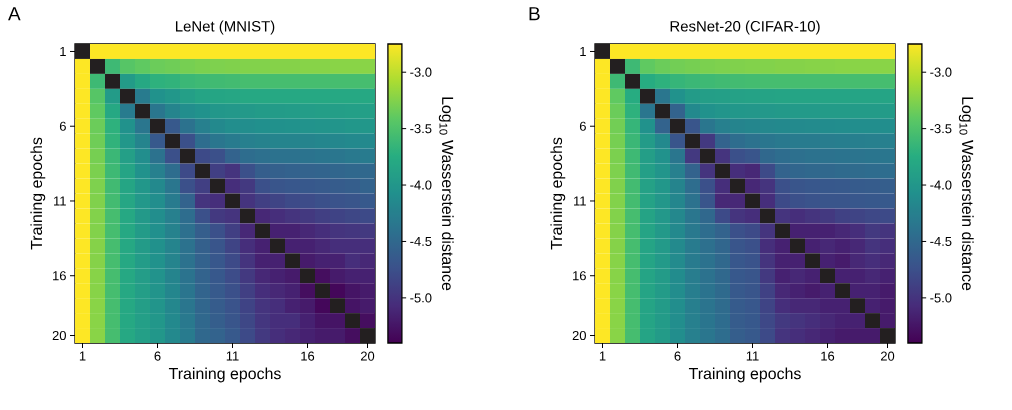  What do you see at coordinates (14, 14) in the screenshot?
I see `text: A` at bounding box center [14, 14].